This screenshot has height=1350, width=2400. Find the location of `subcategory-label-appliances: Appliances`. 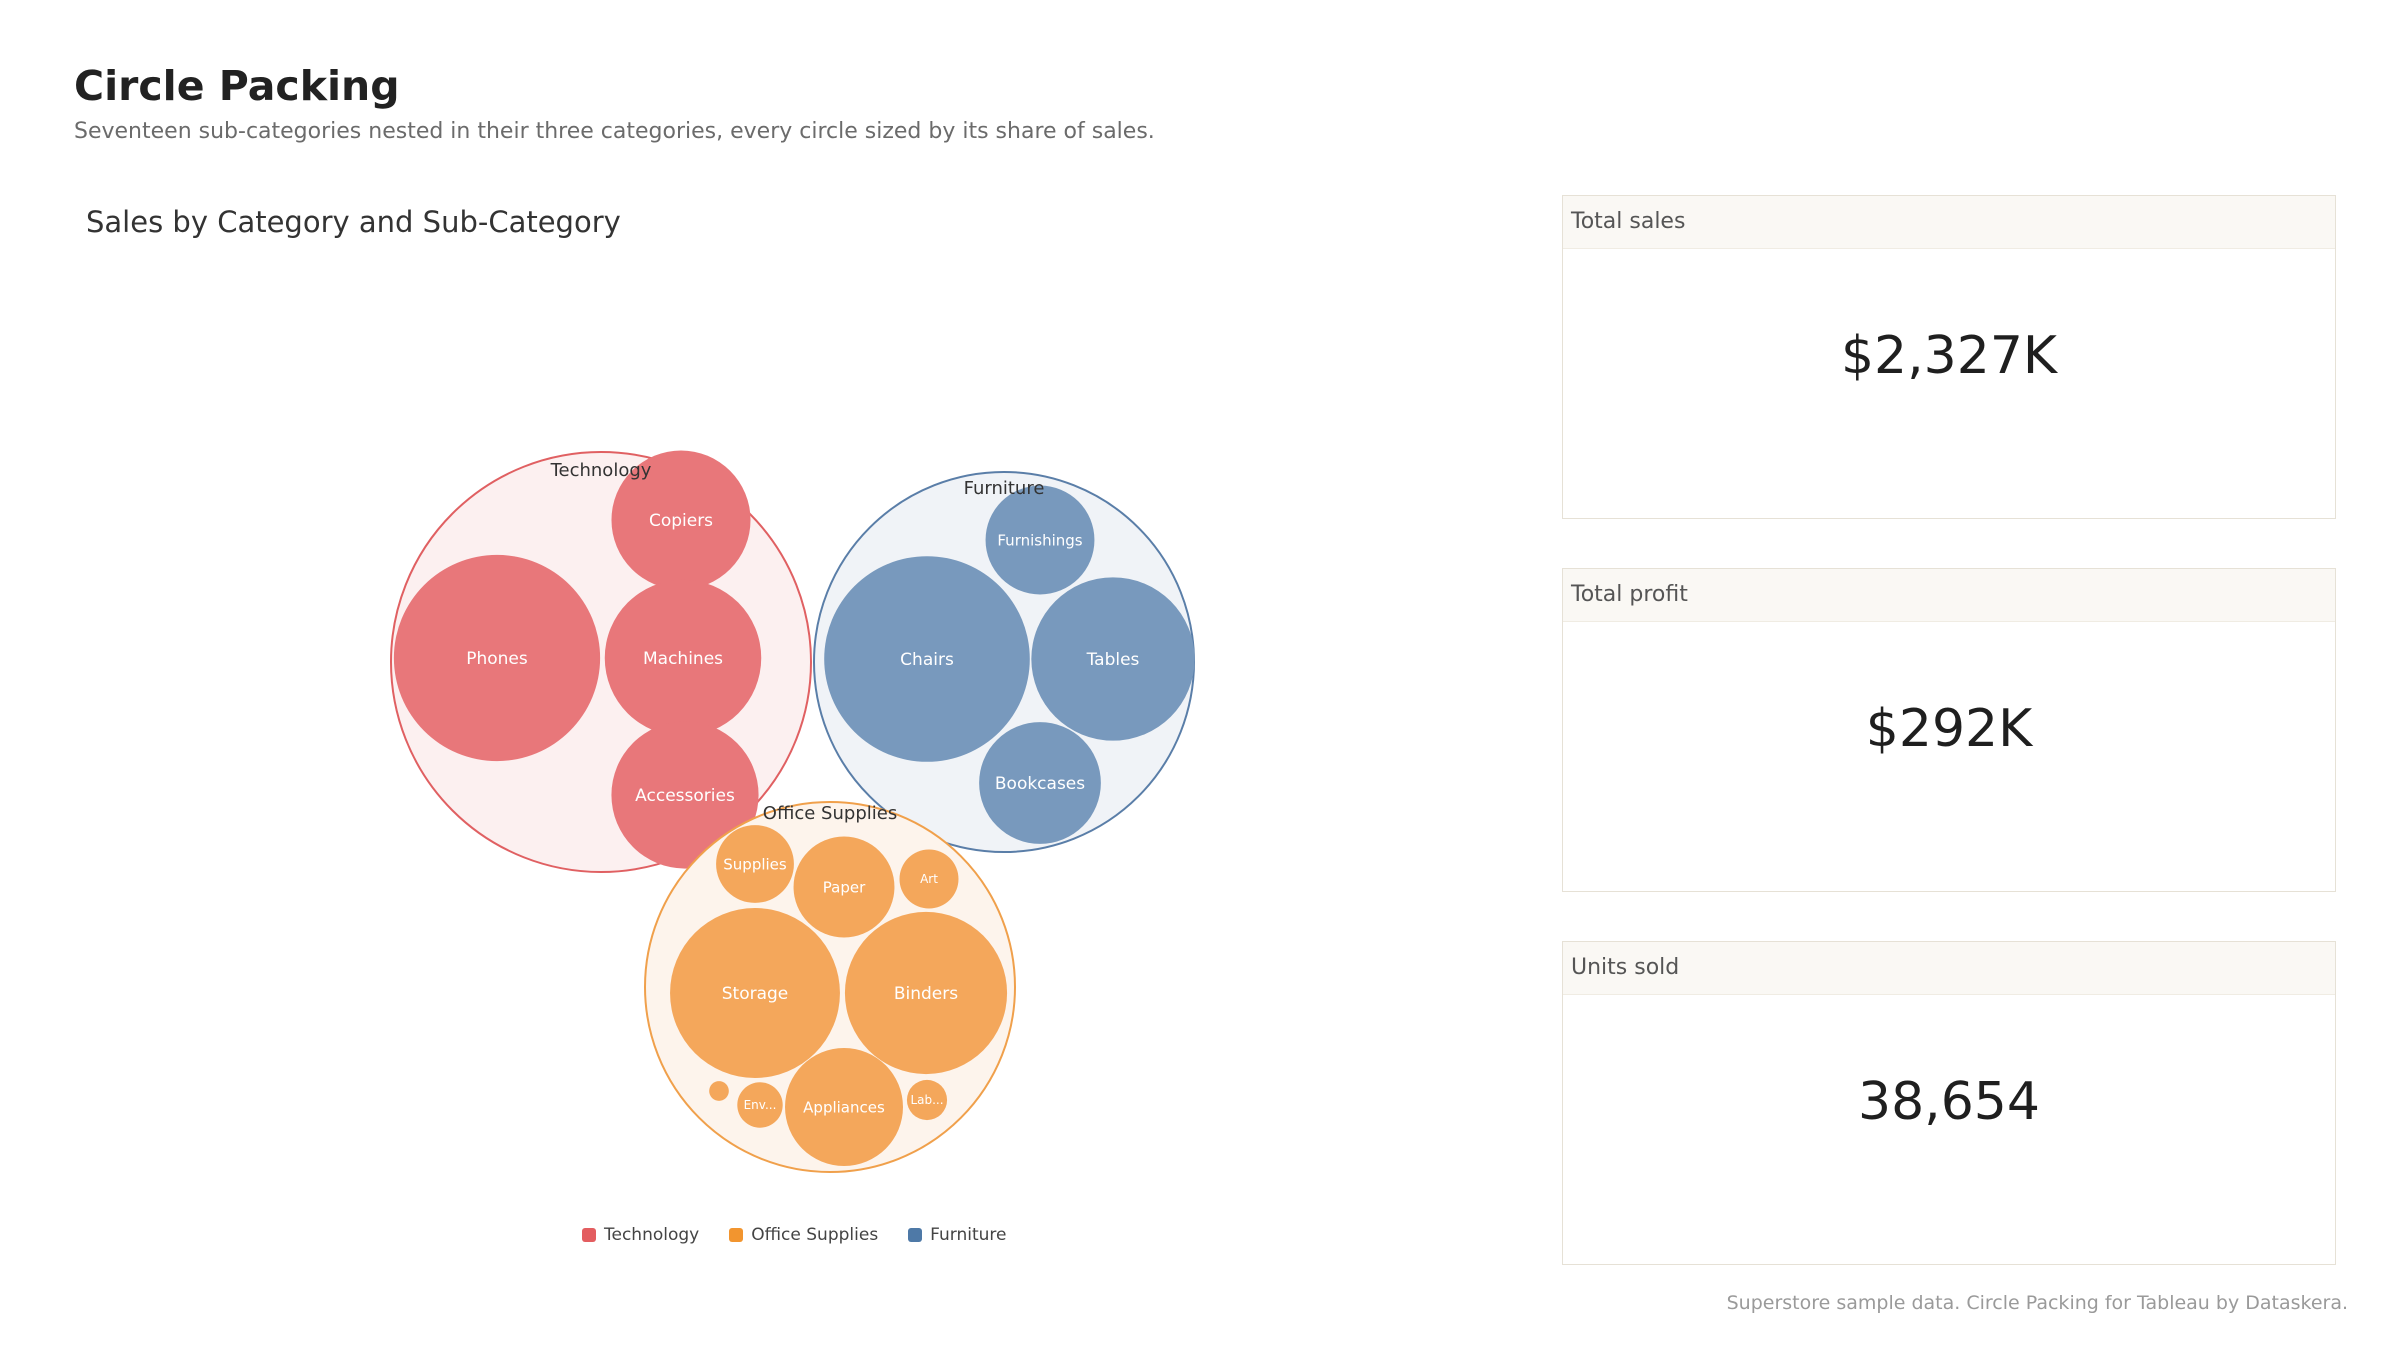

subcategory-label-appliances: Appliances is located at coordinates (844, 1107).